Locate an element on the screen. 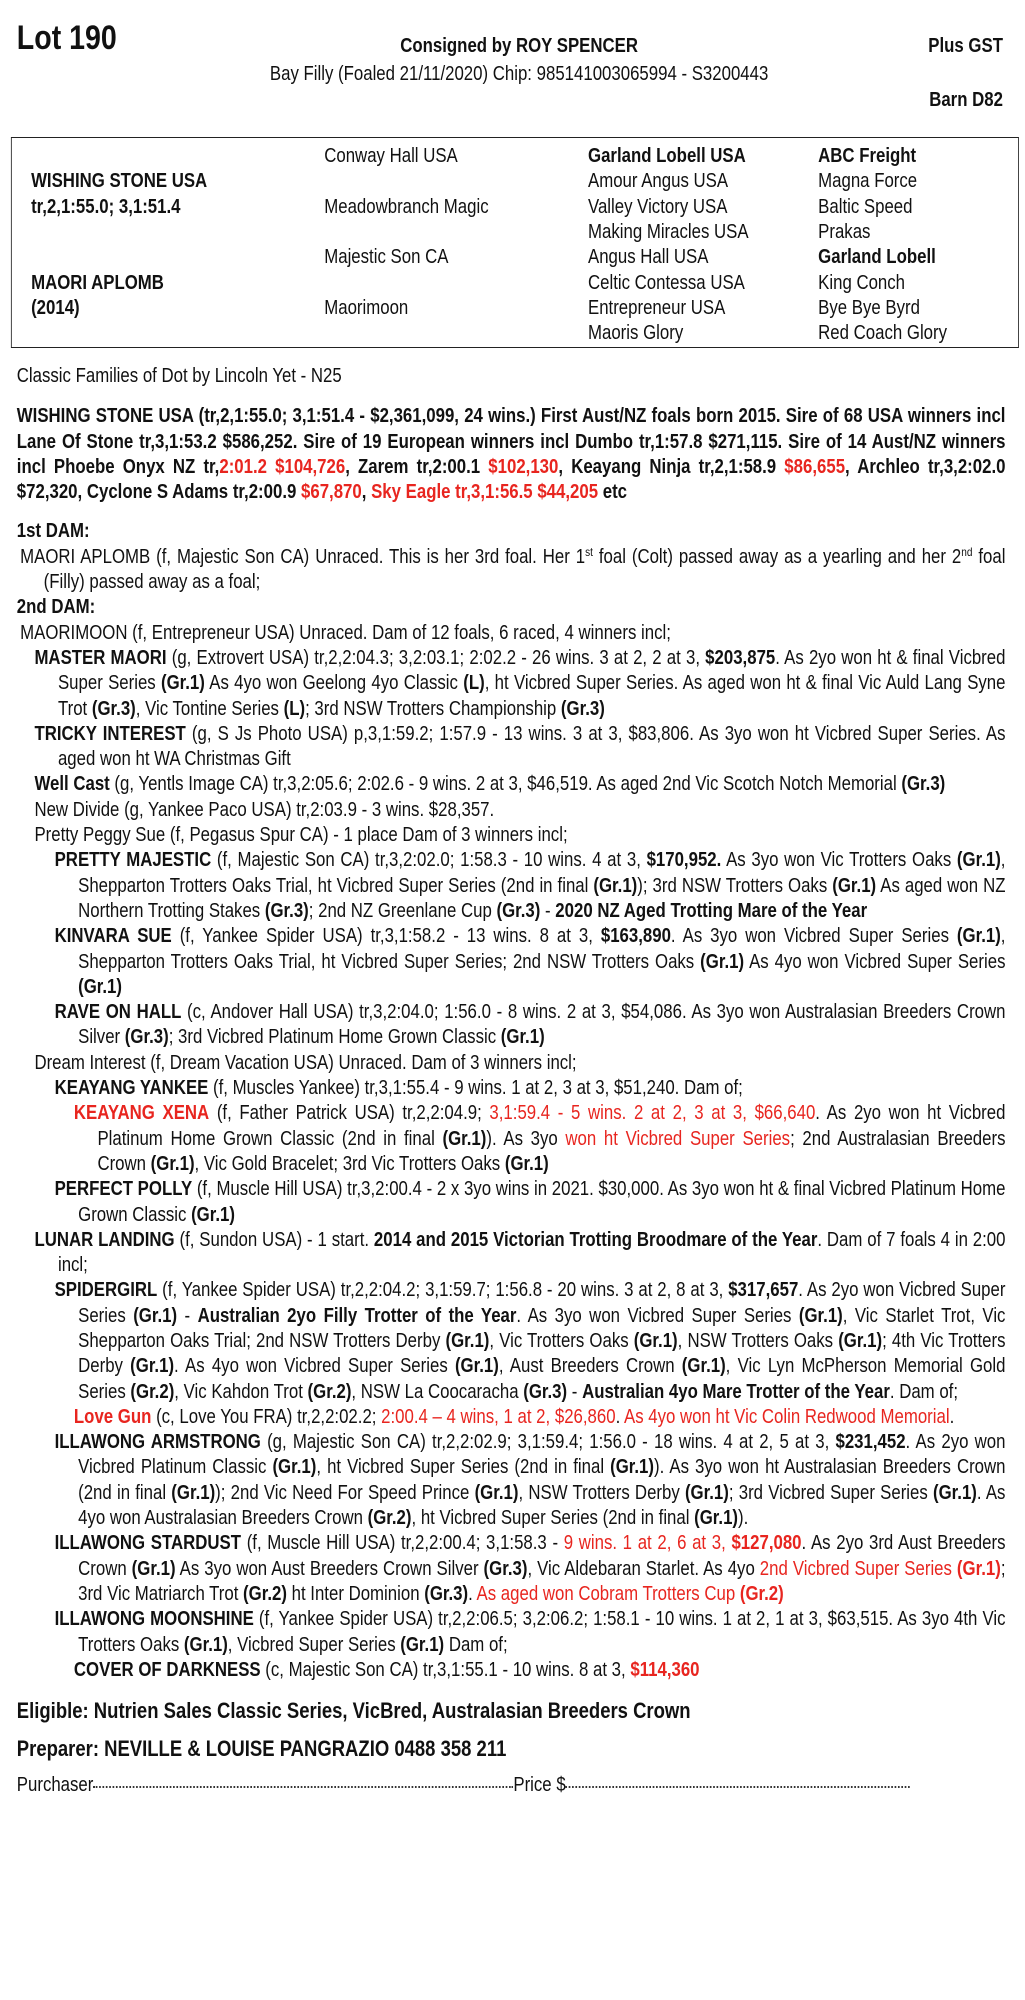 The width and height of the screenshot is (1025, 2000). text-segment: 2020 NZ Aged Trotting Mare of the Year is located at coordinates (711, 910).